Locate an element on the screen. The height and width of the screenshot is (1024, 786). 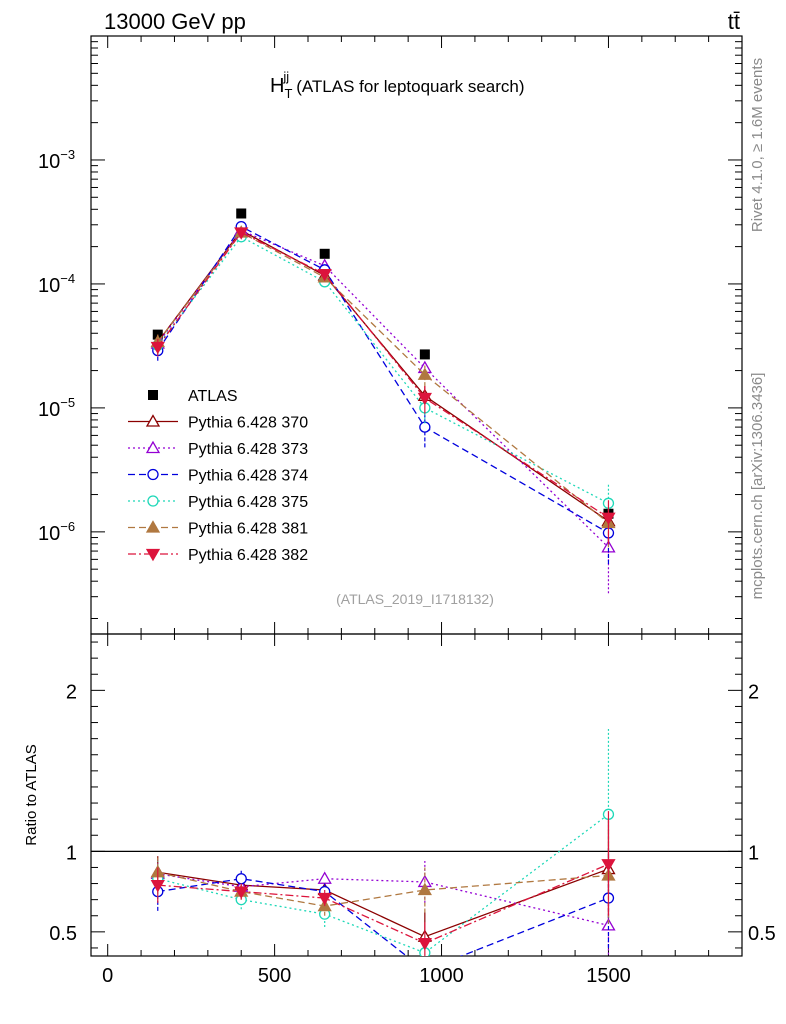
legend-label: Pythia 6.428 382 is located at coordinates (248, 555).